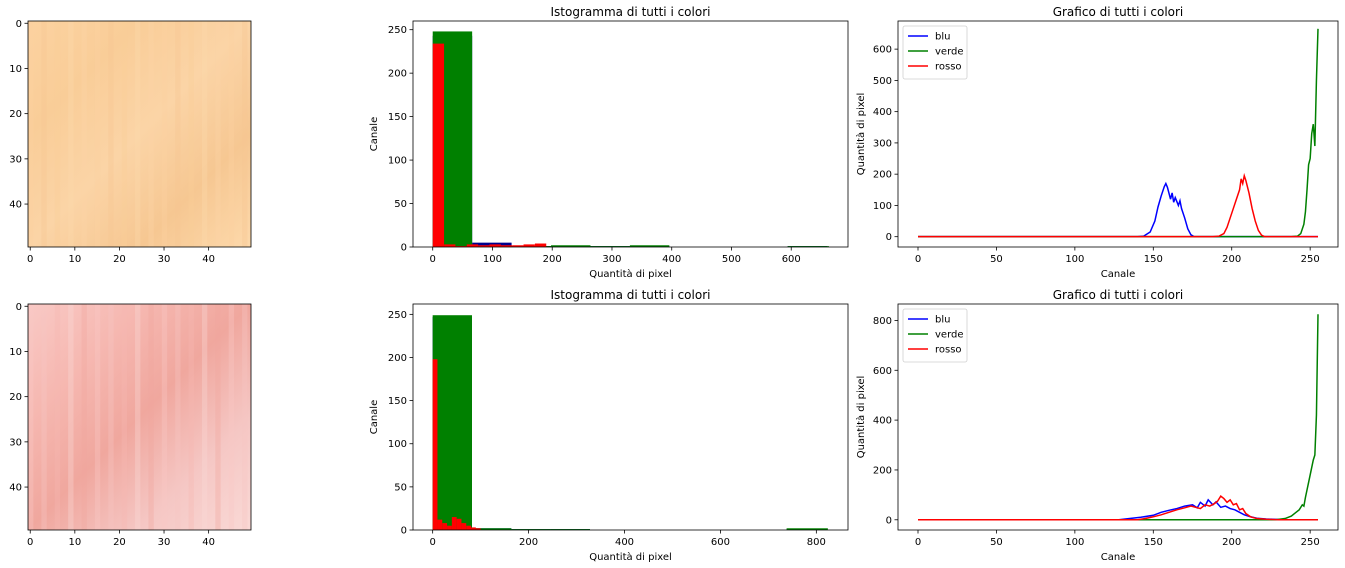  I want to click on y-axis-label: Canale, so click(374, 134).